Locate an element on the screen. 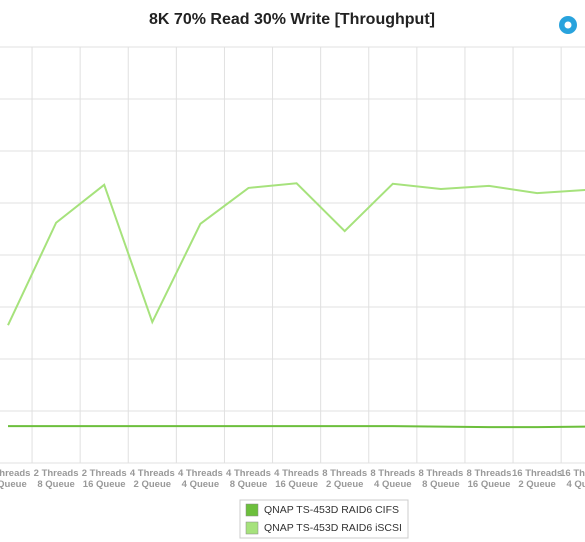  x-tick-label: 8 Threads 4 Queue is located at coordinates (392, 479).